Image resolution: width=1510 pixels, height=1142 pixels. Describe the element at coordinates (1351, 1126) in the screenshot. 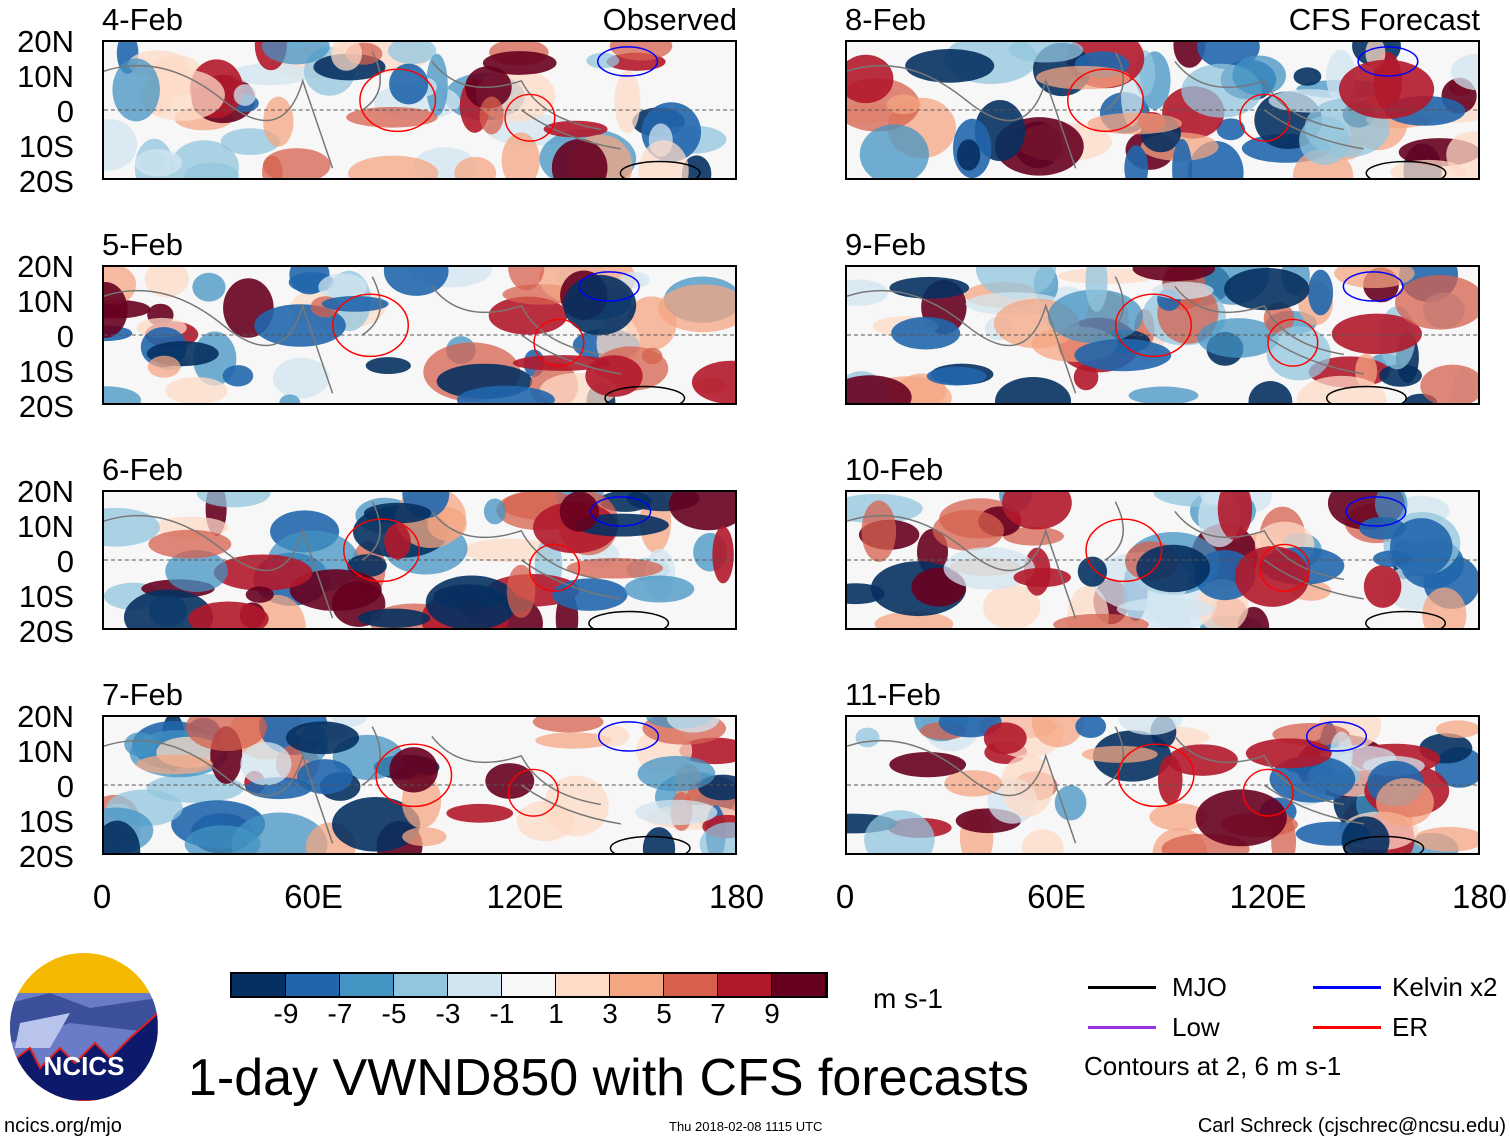

I see `footer-author: Carl Schreck (cjschrec@ncsu.edu)` at that location.